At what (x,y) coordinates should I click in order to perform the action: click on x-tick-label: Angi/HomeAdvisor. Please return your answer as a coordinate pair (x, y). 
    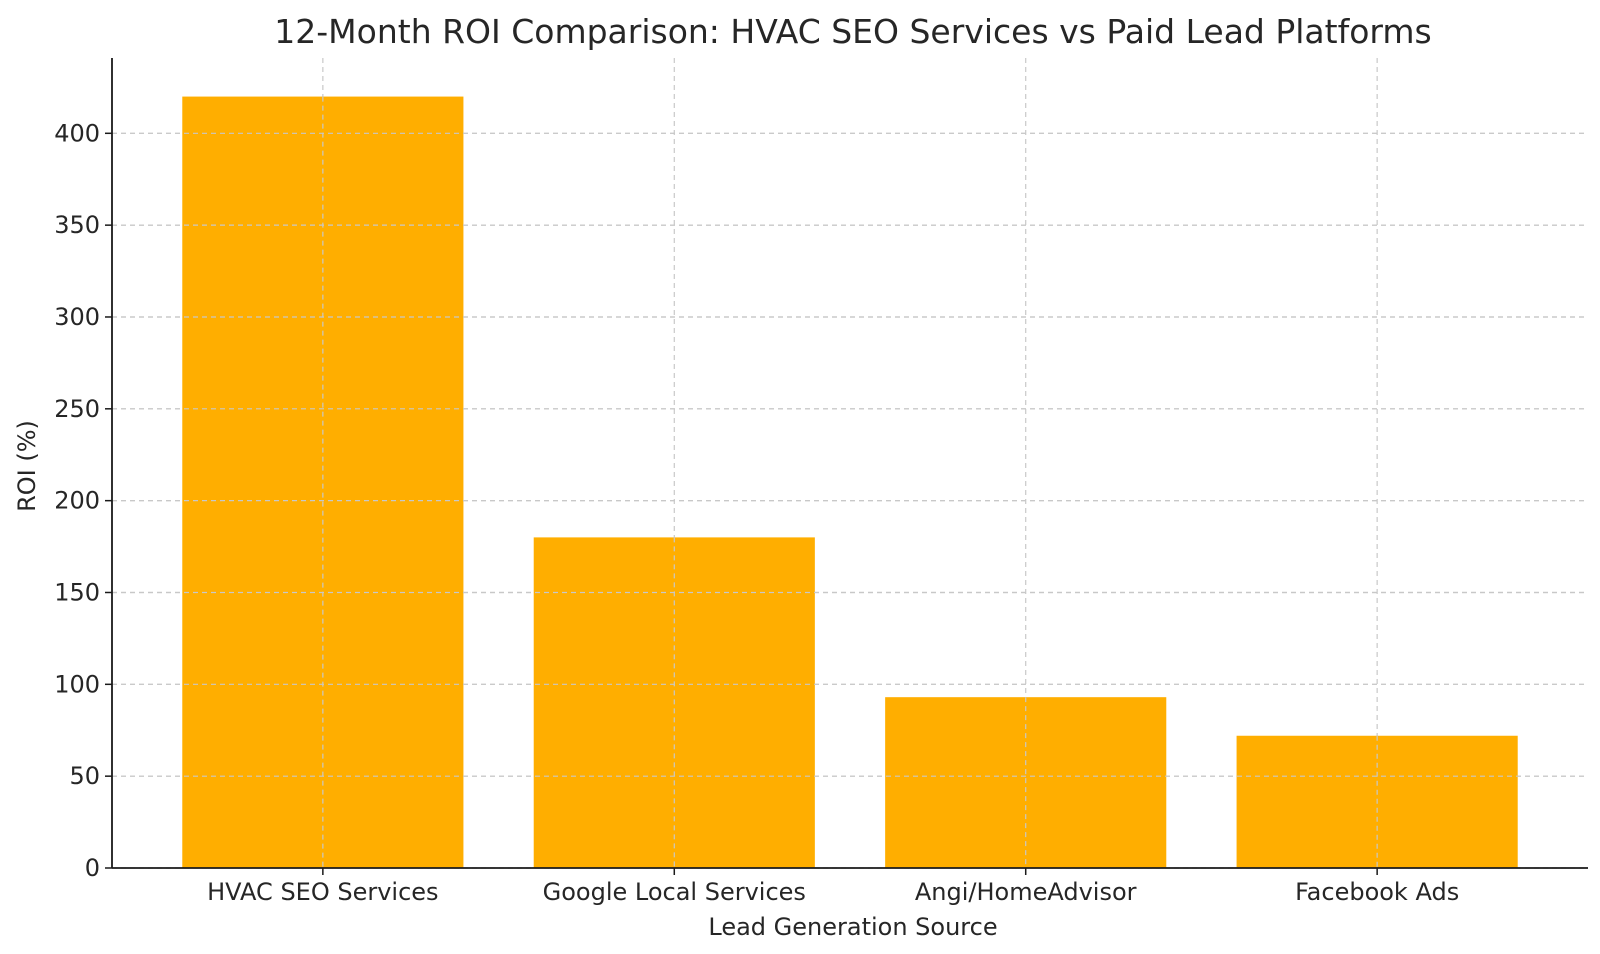
    Looking at the image, I should click on (1026, 892).